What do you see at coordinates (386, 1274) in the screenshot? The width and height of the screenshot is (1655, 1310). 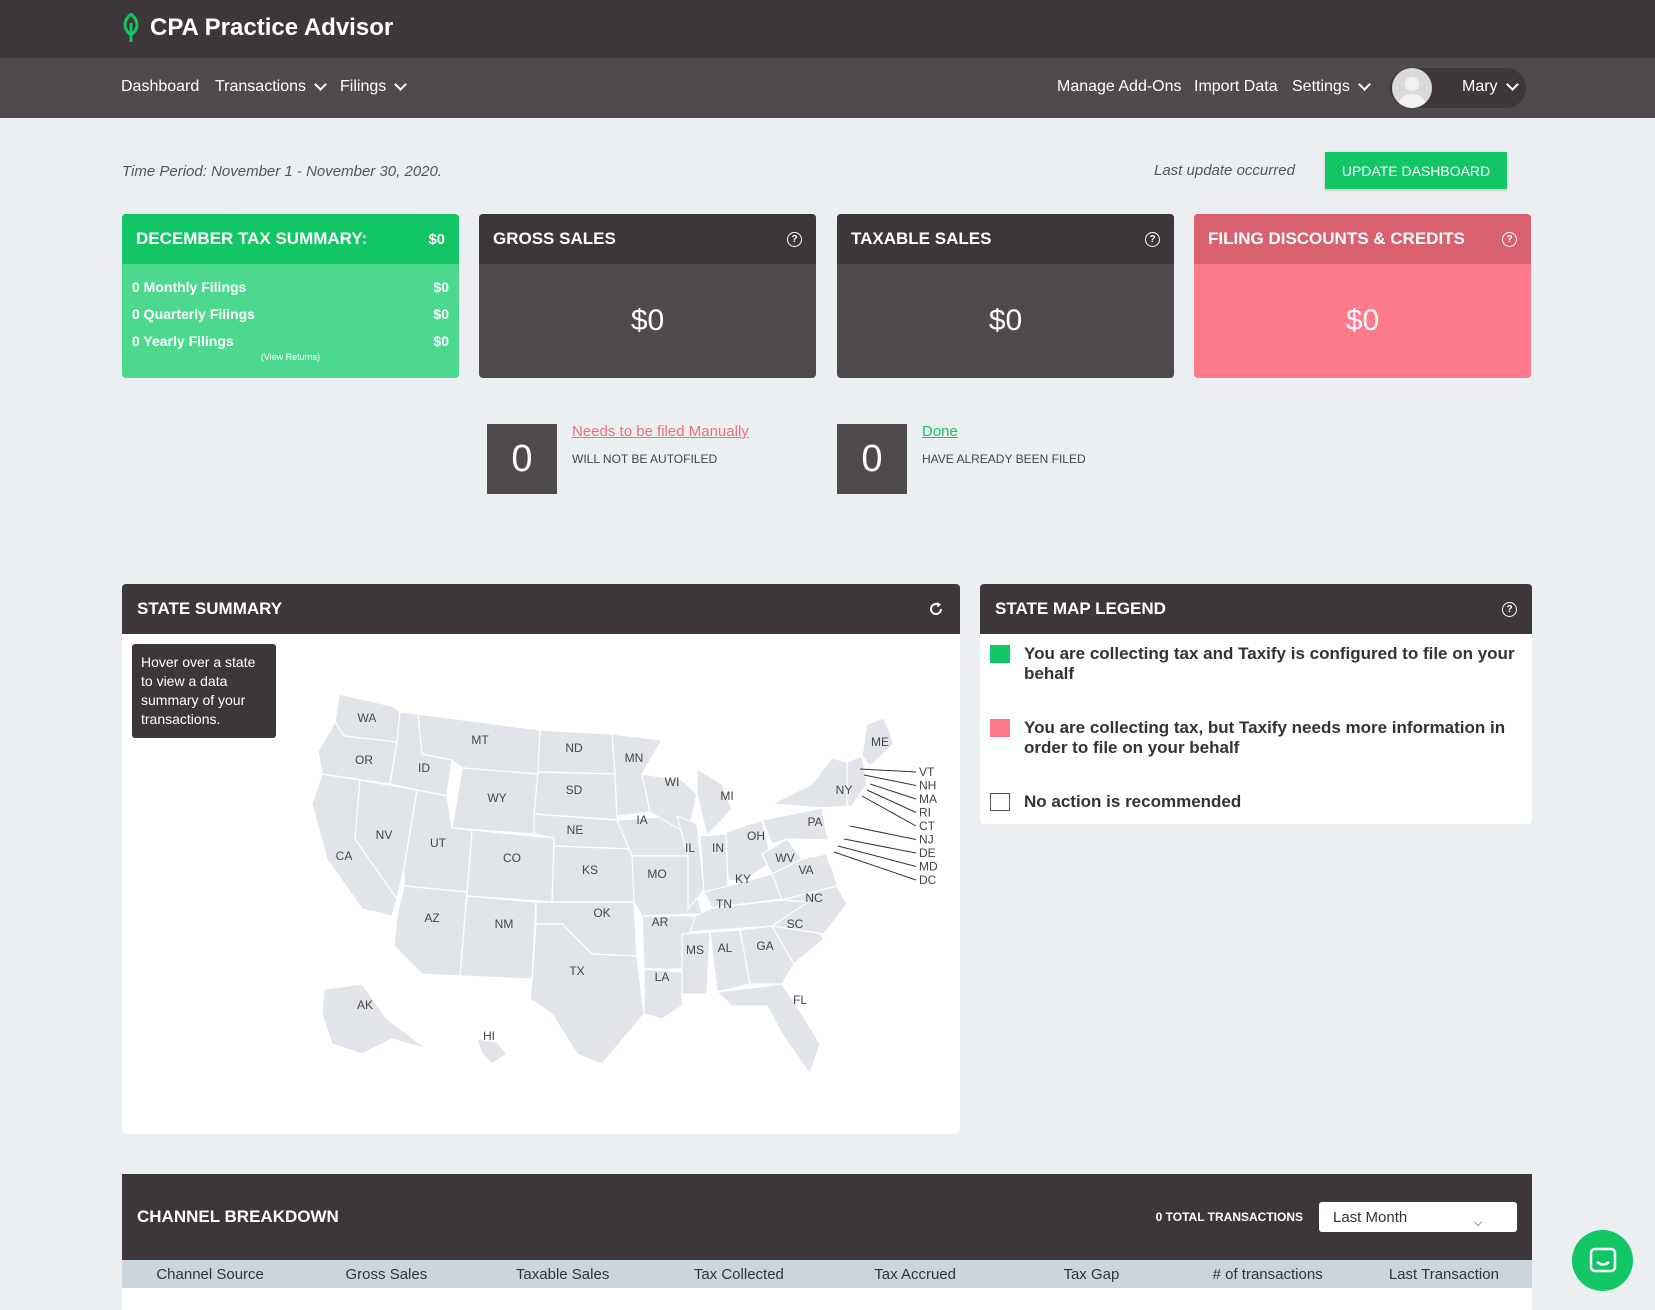 I see `col-gross-sales: Gross Sales` at bounding box center [386, 1274].